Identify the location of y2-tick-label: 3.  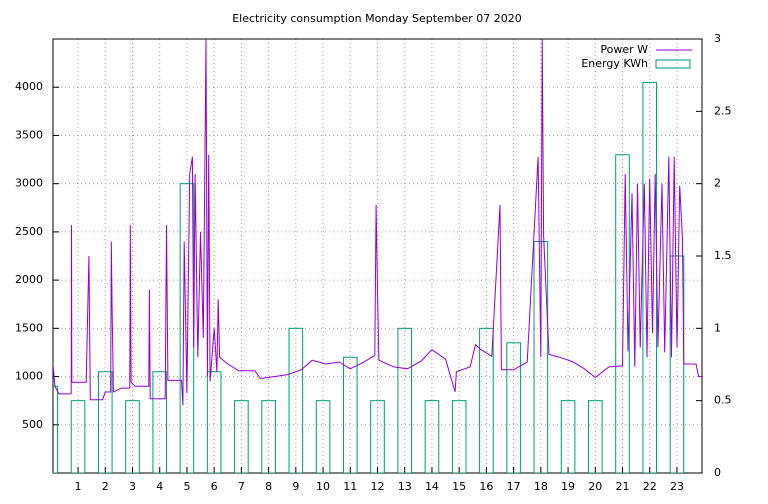
(717, 38).